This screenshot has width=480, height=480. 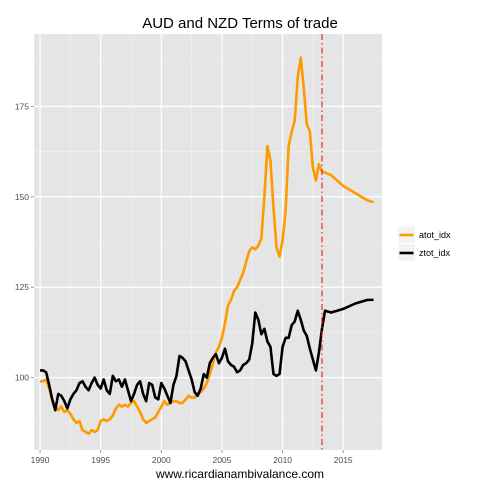 What do you see at coordinates (22, 378) in the screenshot?
I see `y-tick-label: 100` at bounding box center [22, 378].